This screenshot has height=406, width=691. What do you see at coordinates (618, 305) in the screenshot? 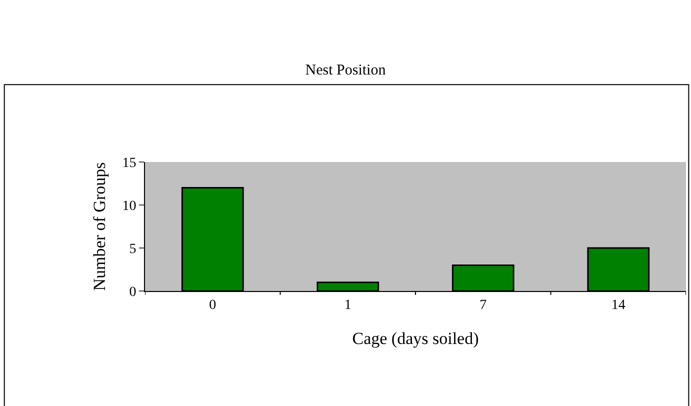
I see `x-tick-label: 14` at bounding box center [618, 305].